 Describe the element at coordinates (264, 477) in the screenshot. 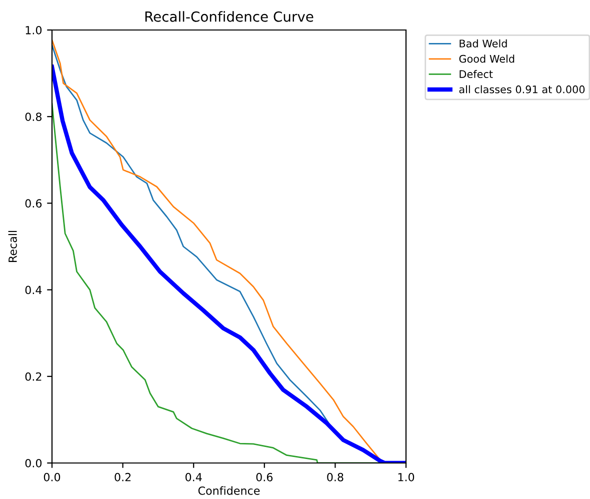

I see `x-tick-label: 0.6` at that location.